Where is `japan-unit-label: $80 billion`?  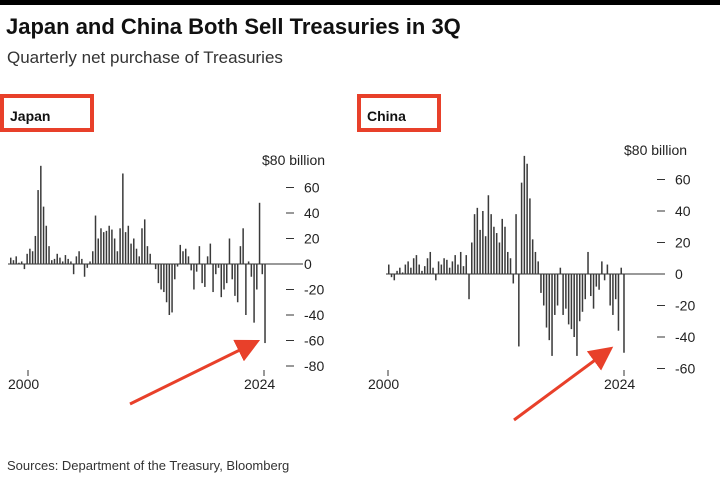
japan-unit-label: $80 billion is located at coordinates (293, 160).